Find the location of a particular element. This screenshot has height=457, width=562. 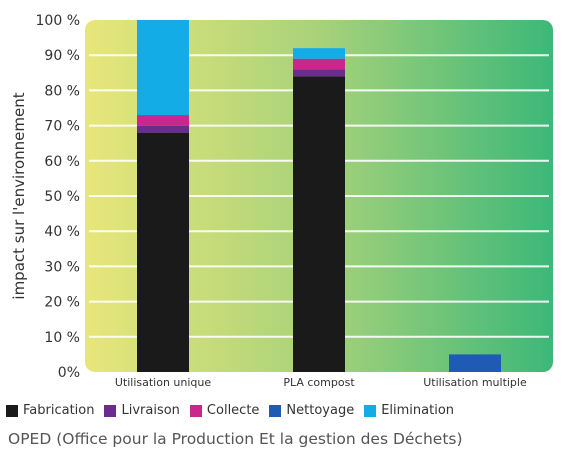

legend-label: Collecte is located at coordinates (233, 410).